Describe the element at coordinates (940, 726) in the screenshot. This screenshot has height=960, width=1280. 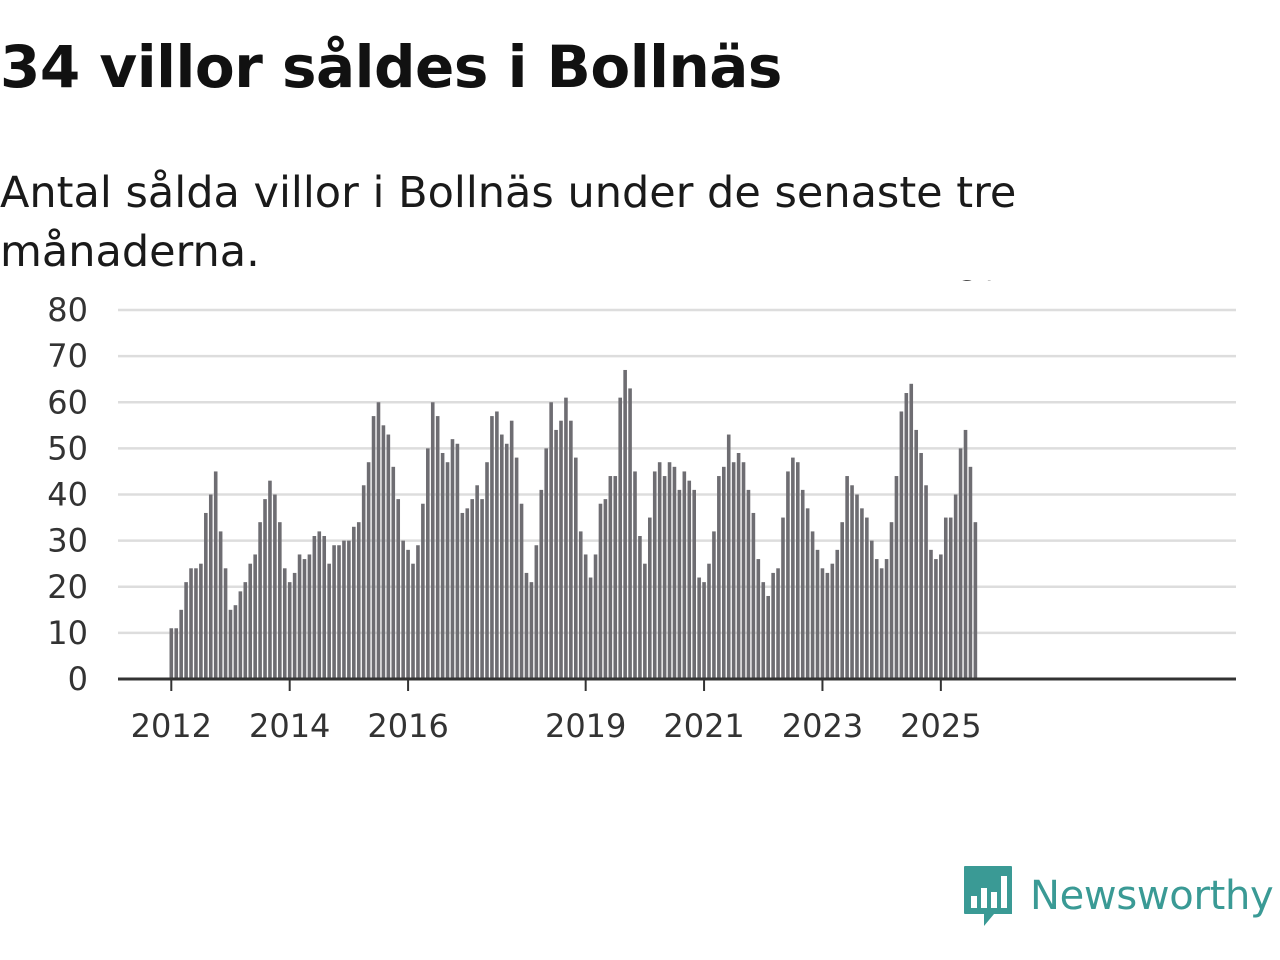
I see `x-tick-label-2025: 2025` at that location.